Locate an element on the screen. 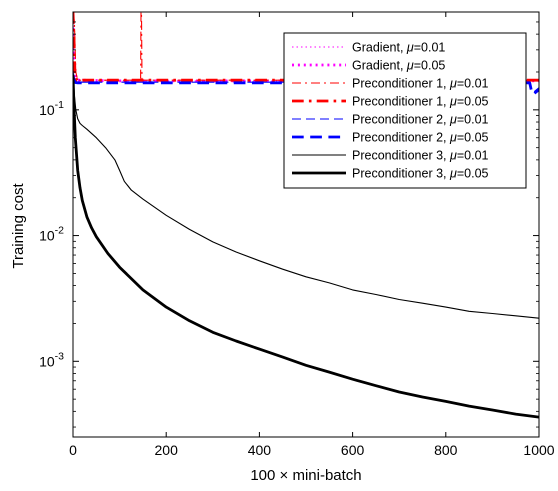 The image size is (558, 491). y-tick-label: 10⁻³ is located at coordinates (51, 359).